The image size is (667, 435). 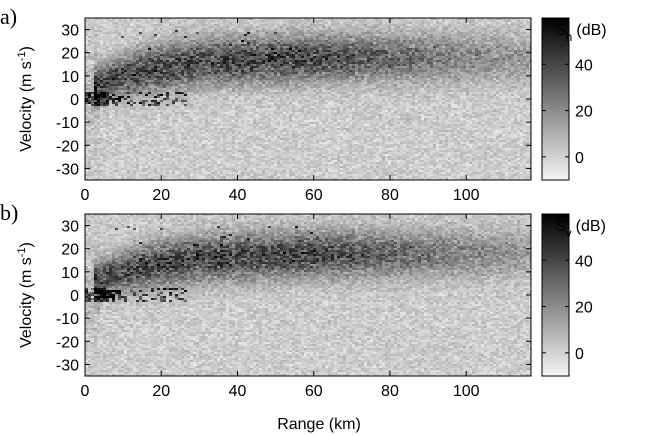 What do you see at coordinates (580, 229) in the screenshot?
I see `colorbar-title: Sv (dB)` at bounding box center [580, 229].